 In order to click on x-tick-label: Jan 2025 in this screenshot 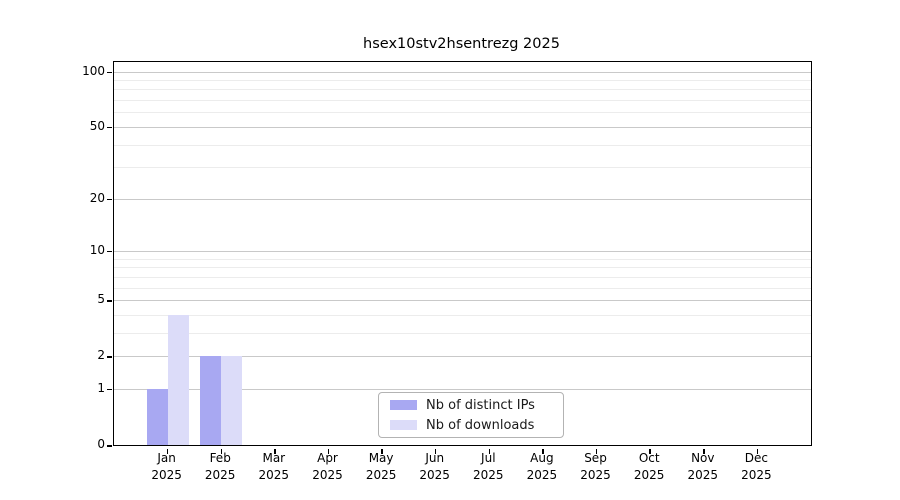, I will do `click(167, 466)`.